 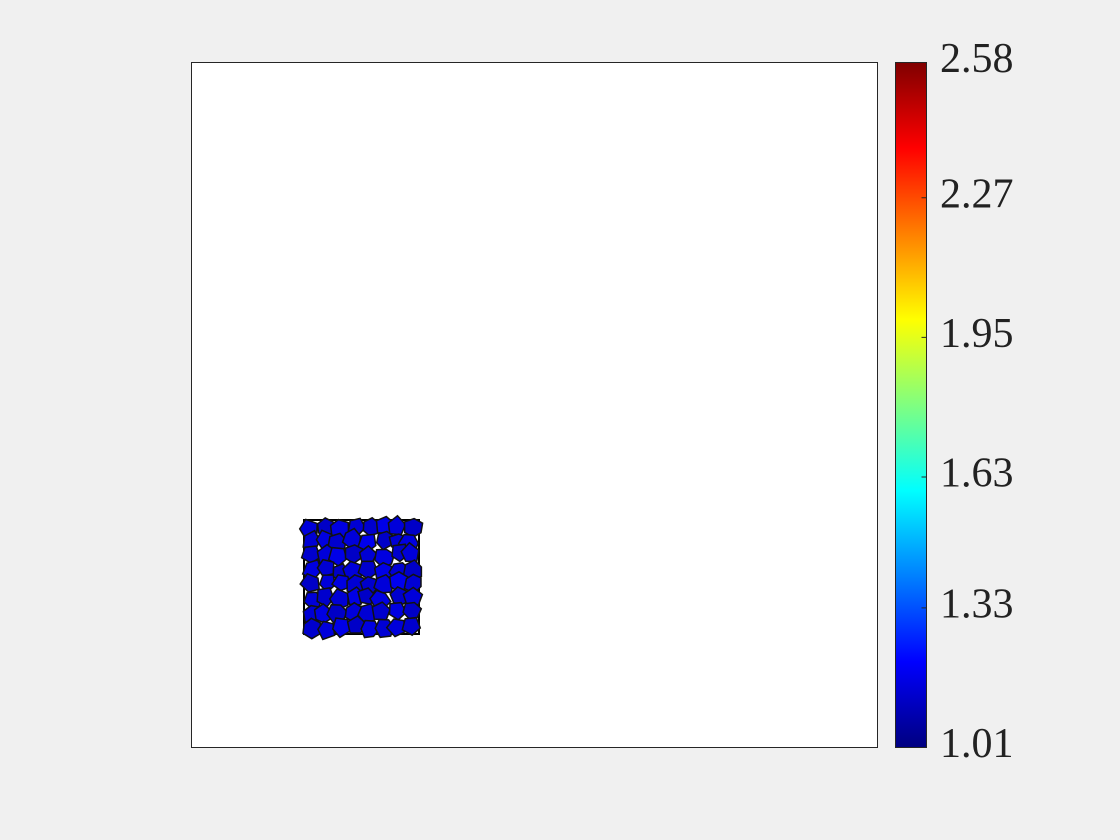 I want to click on colorbar, so click(x=911, y=405).